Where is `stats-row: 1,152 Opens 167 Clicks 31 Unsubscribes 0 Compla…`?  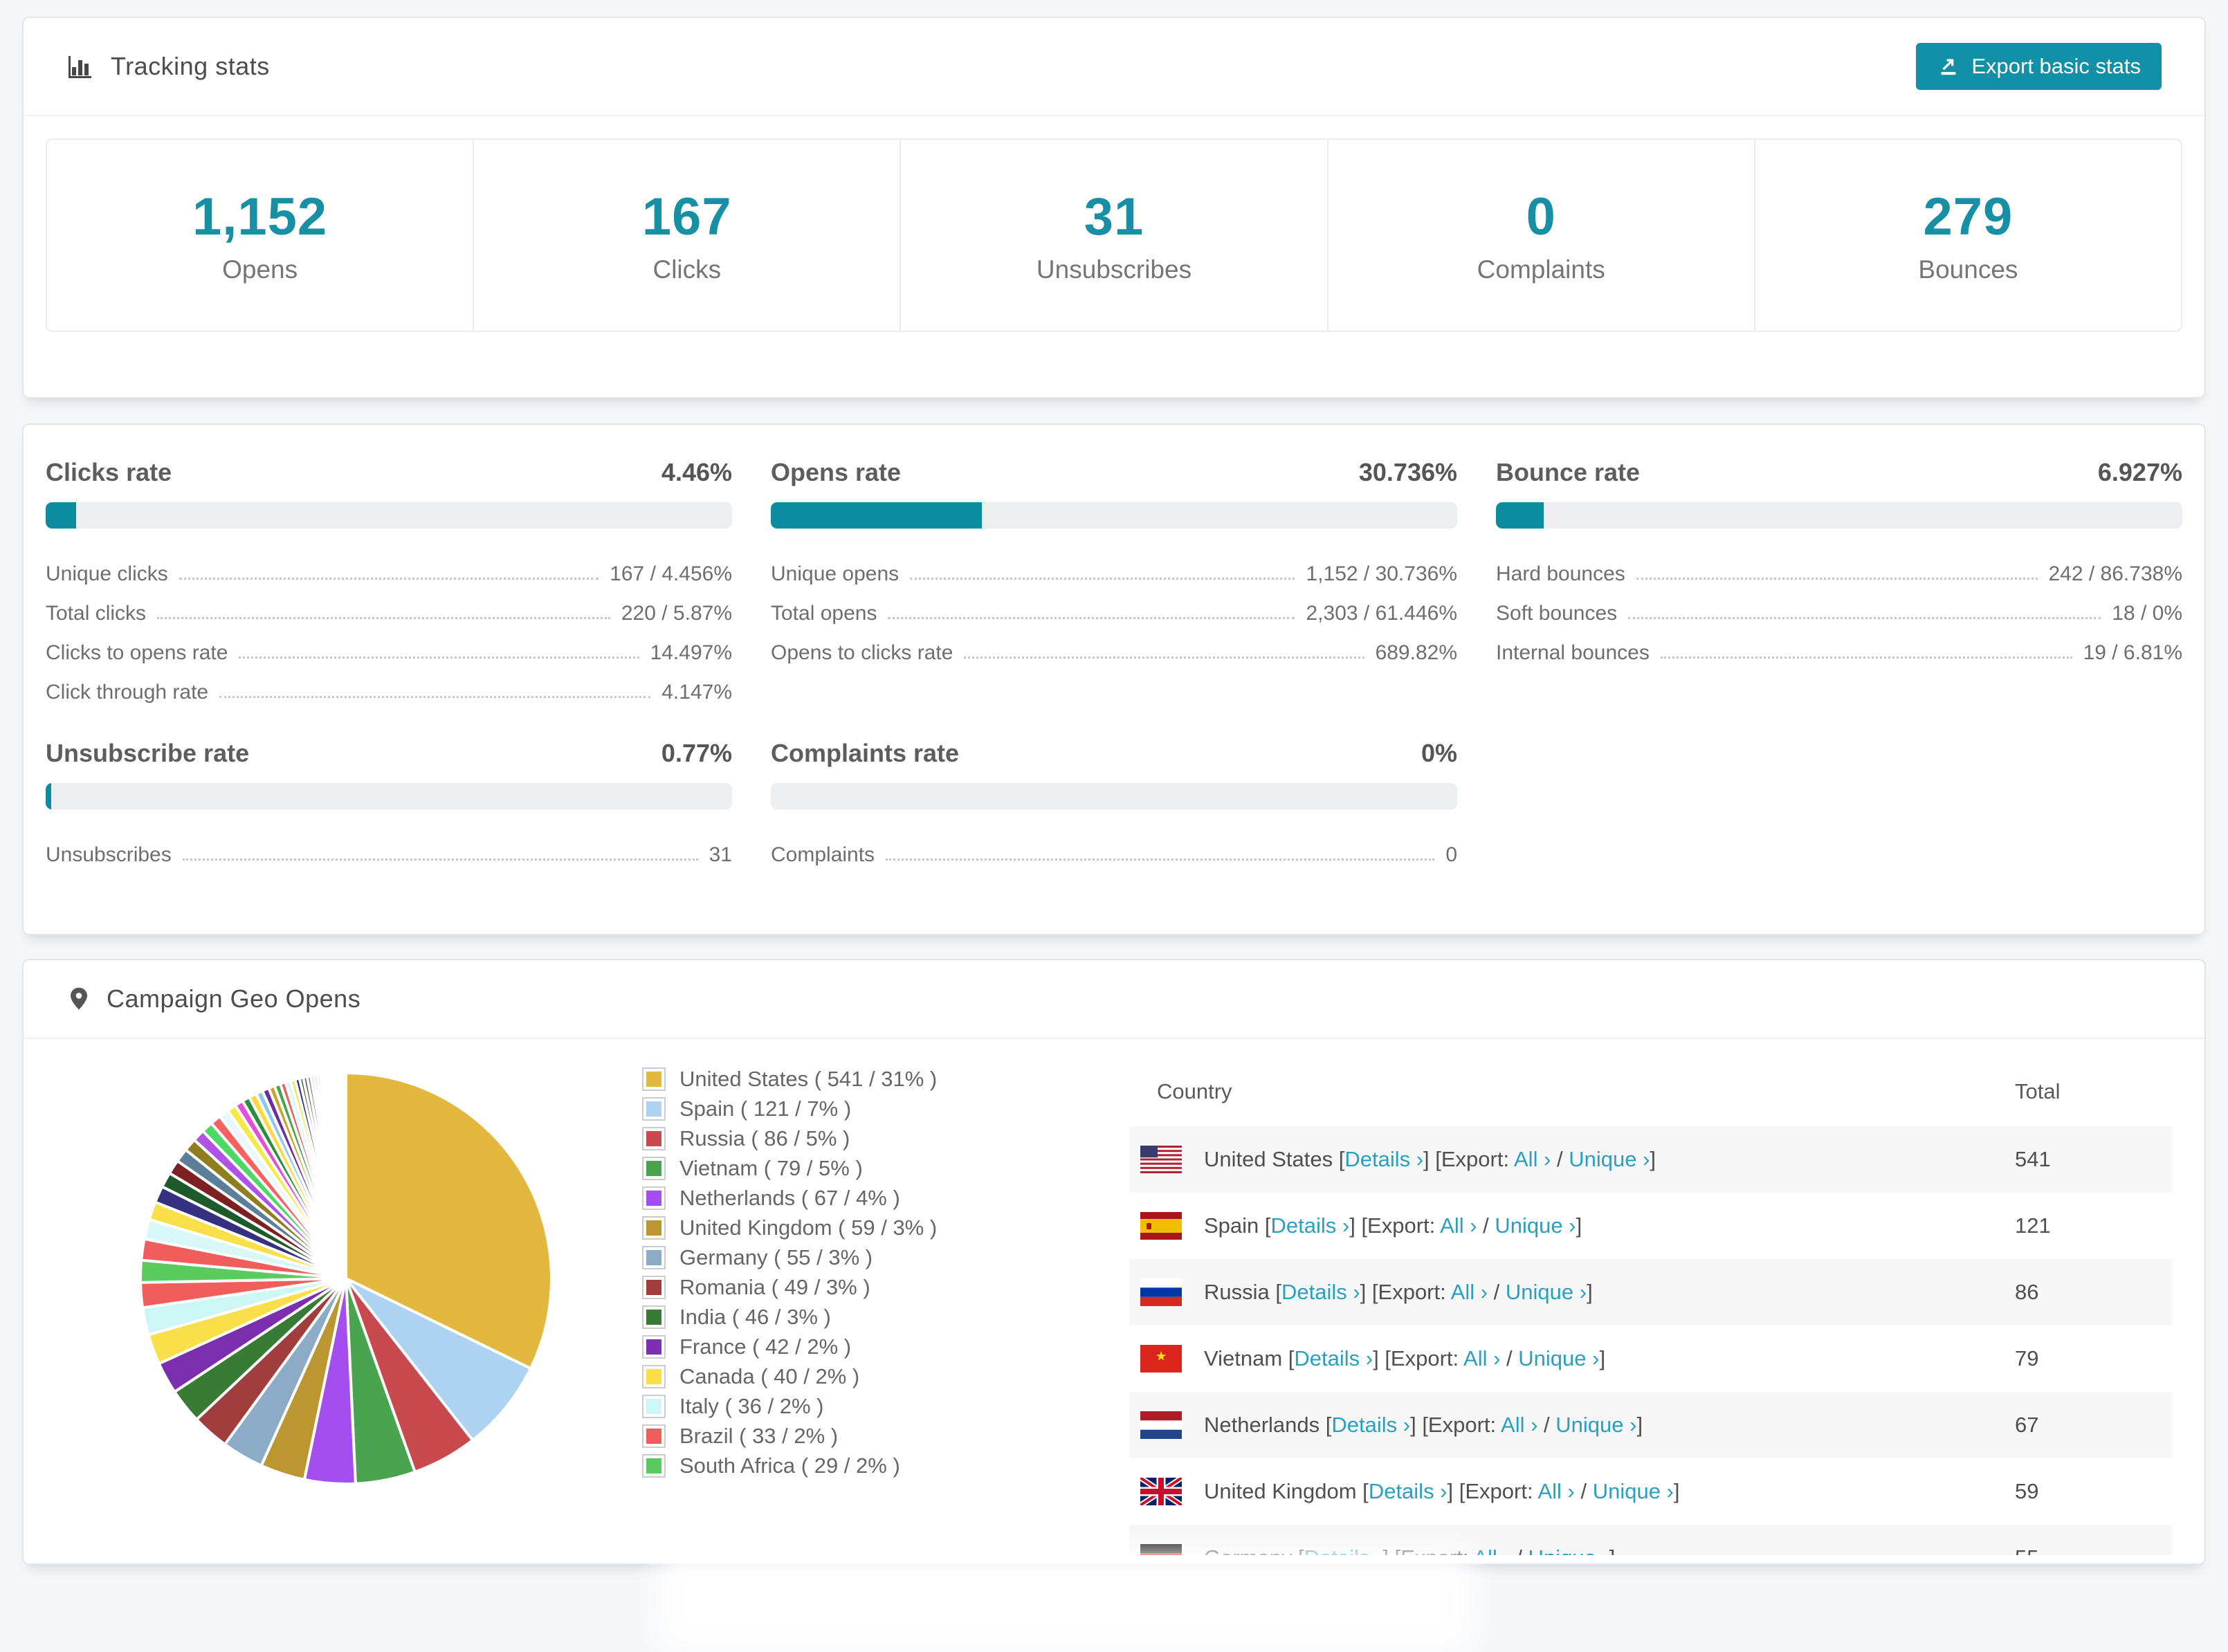
stats-row: 1,152 Opens 167 Clicks 31 Unsubscribes 0 Compla… is located at coordinates (1114, 235).